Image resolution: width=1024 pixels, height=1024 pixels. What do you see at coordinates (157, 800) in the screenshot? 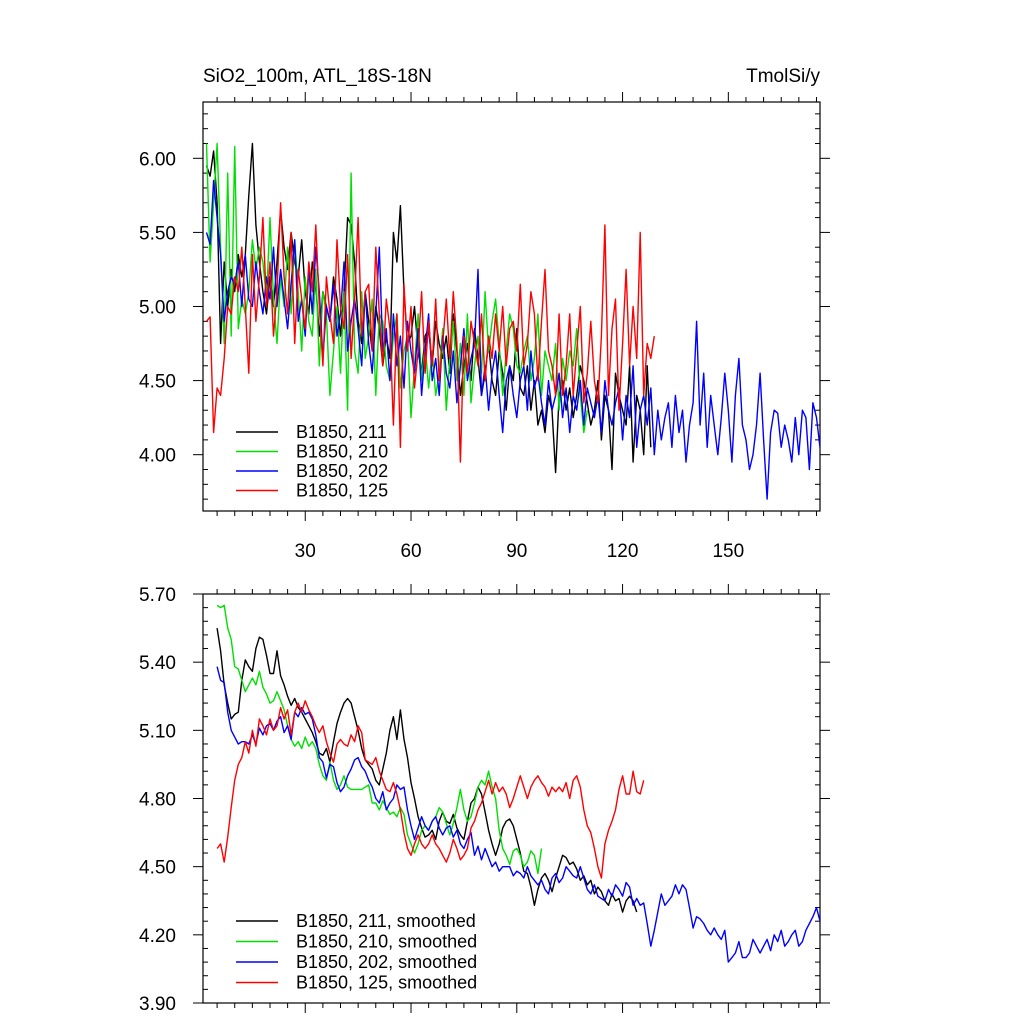
I see `bottom-ytick-label: 4.80` at bounding box center [157, 800].